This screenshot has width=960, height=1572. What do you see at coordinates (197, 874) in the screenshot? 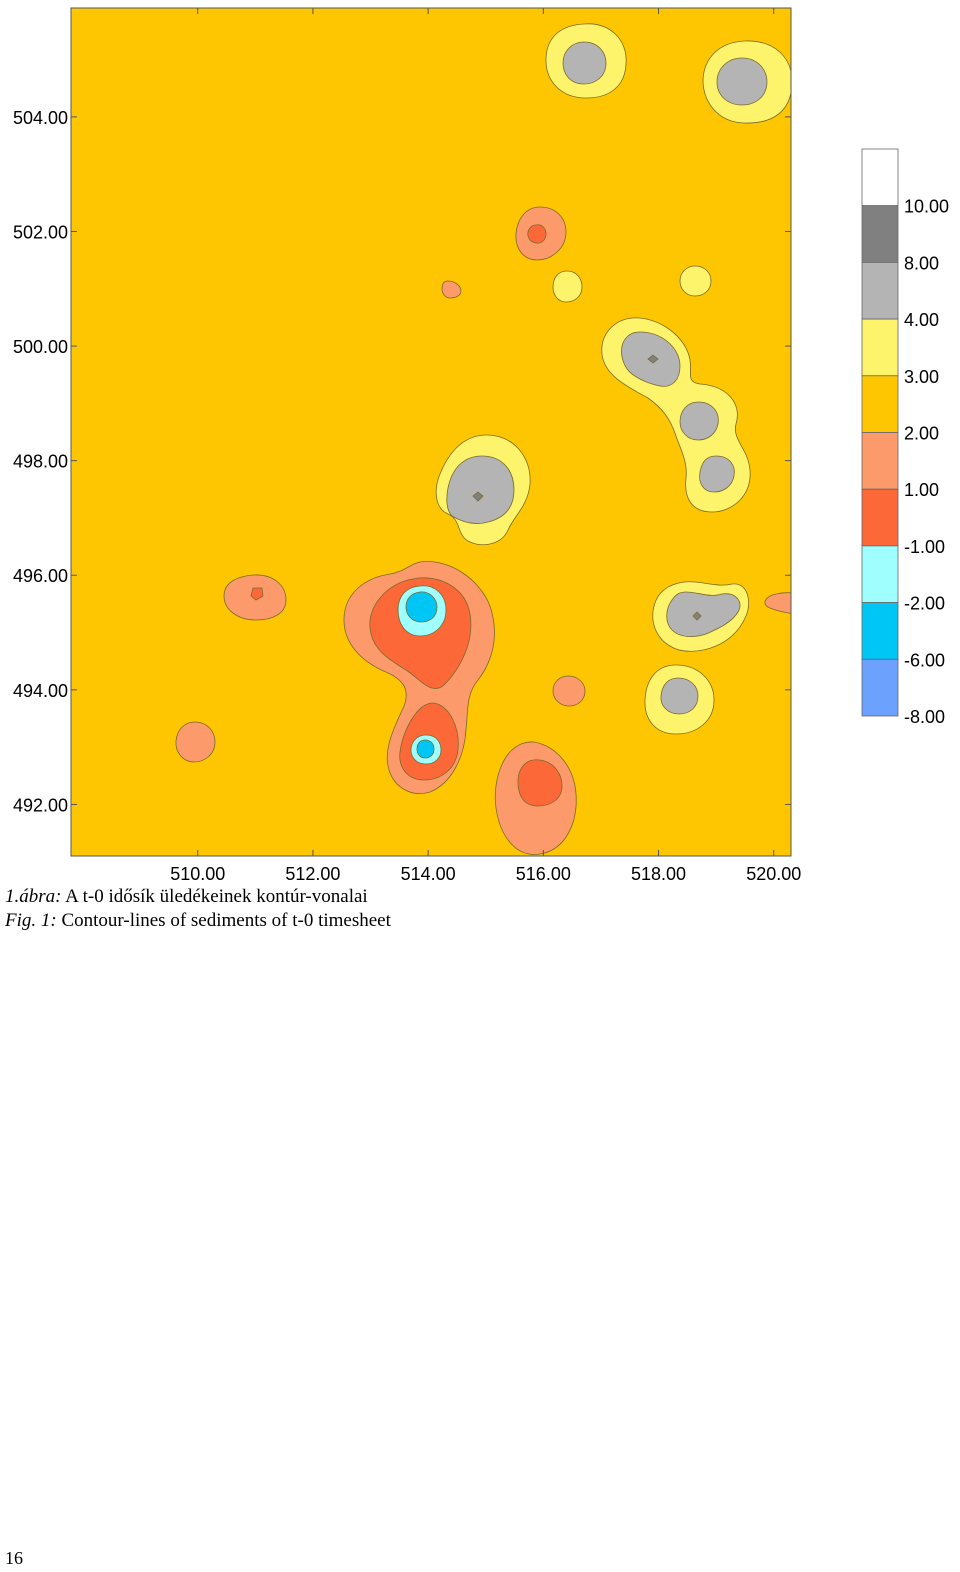
I see `x-tick-label: 510.00` at bounding box center [197, 874].